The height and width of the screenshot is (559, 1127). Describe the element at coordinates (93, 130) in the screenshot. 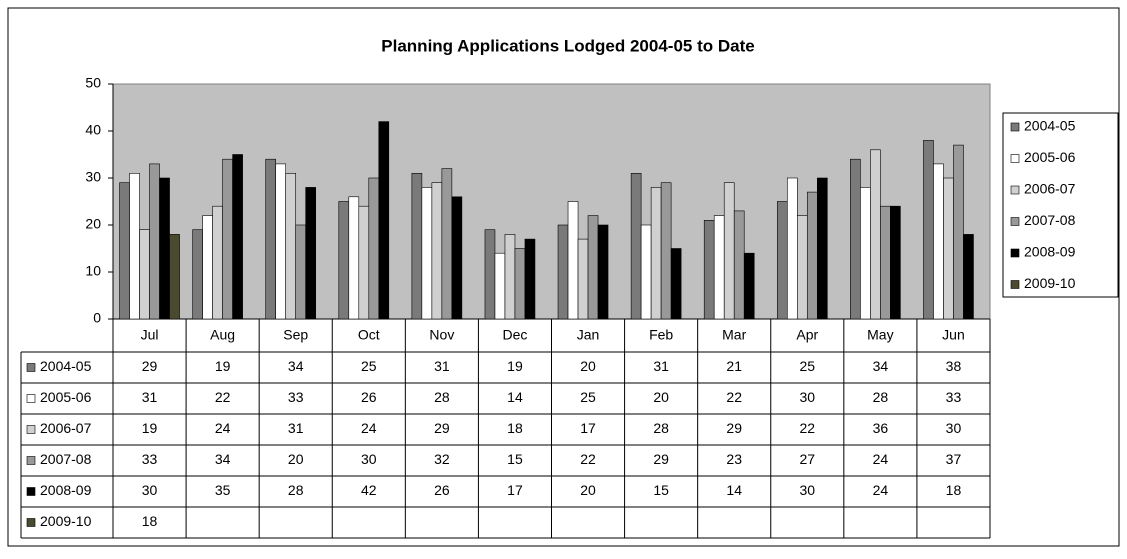

I see `y-tick-label: 40` at that location.